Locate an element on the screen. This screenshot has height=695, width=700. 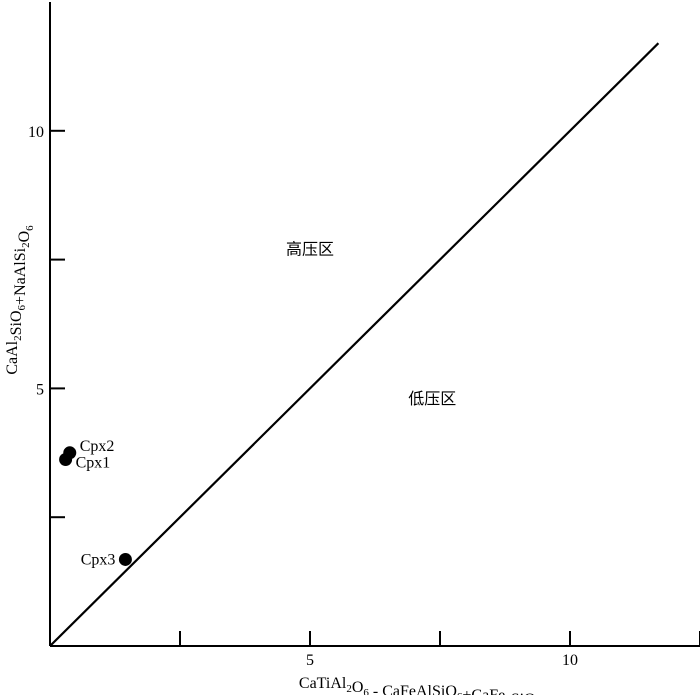
x-tick-label: 10 is located at coordinates (570, 660).